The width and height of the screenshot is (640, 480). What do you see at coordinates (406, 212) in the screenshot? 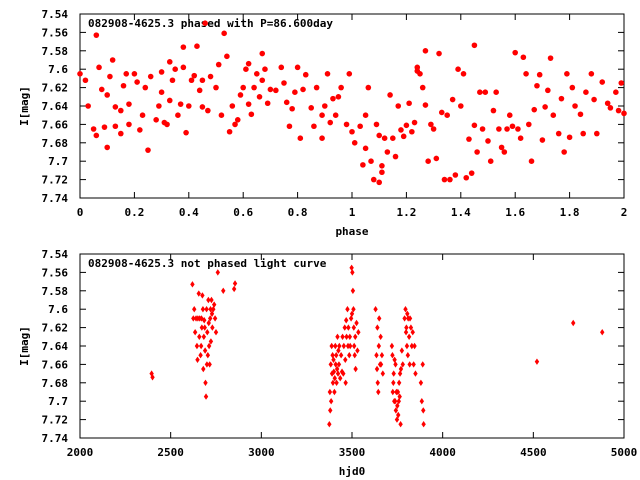
I see `x-tick-label: 1.2` at bounding box center [406, 212].